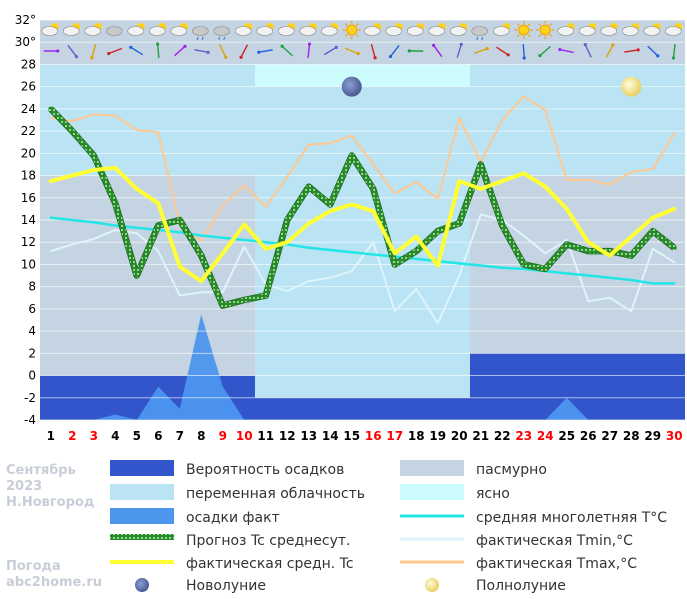  Describe the element at coordinates (72, 436) in the screenshot. I see `x-tick-label: 2` at that location.